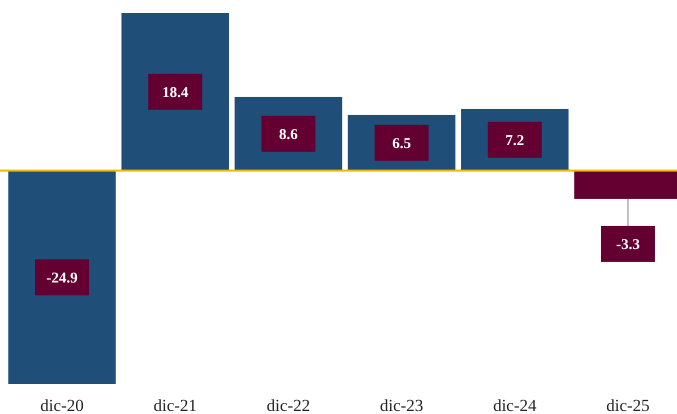 The width and height of the screenshot is (677, 414). What do you see at coordinates (401, 144) in the screenshot?
I see `data-label: 6.5` at bounding box center [401, 144].